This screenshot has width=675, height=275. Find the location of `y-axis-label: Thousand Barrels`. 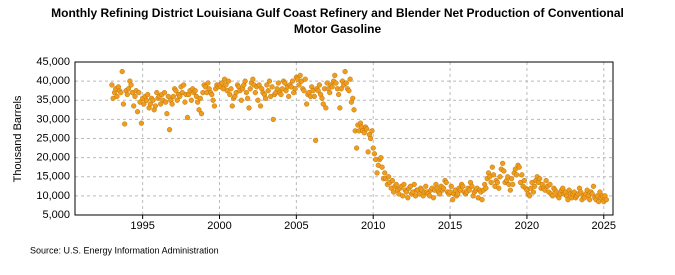

y-axis-label: Thousand Barrels is located at coordinates (18, 138).